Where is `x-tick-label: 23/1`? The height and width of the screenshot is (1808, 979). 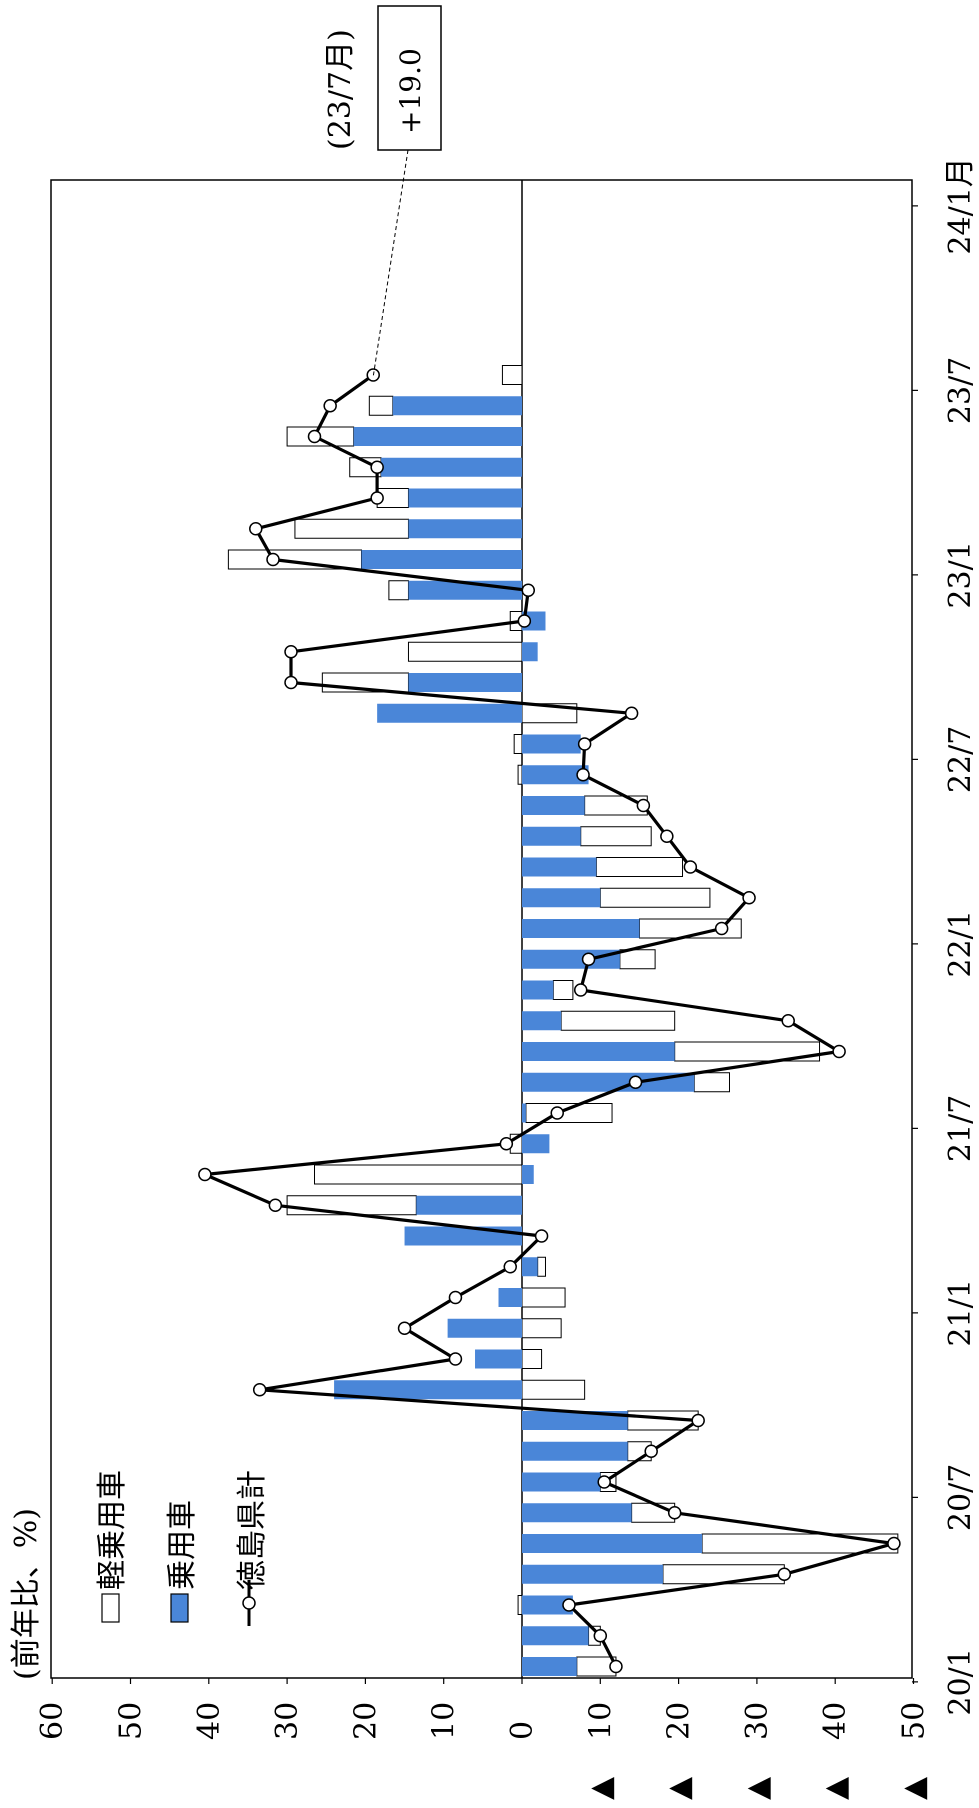
x-tick-label: 23/1 is located at coordinates (960, 574).